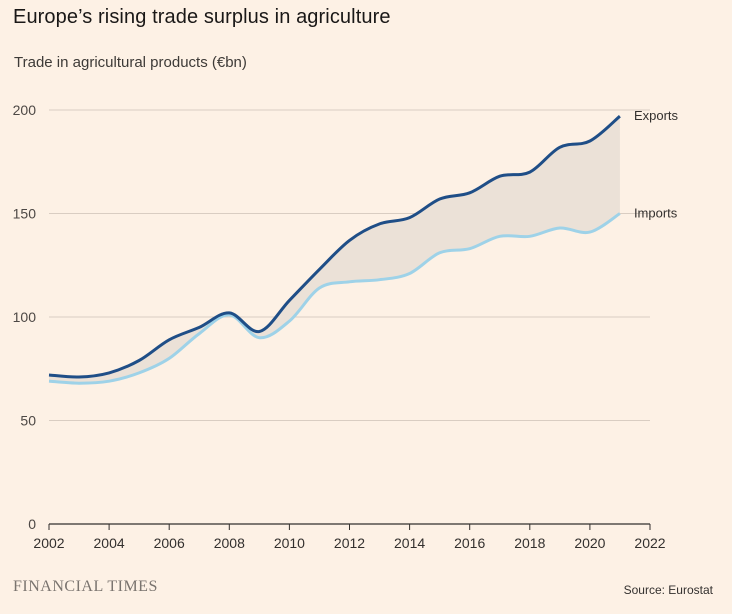 This screenshot has height=614, width=732. What do you see at coordinates (130, 62) in the screenshot?
I see `chart-subtitle: Trade in agricultural products (€bn)` at bounding box center [130, 62].